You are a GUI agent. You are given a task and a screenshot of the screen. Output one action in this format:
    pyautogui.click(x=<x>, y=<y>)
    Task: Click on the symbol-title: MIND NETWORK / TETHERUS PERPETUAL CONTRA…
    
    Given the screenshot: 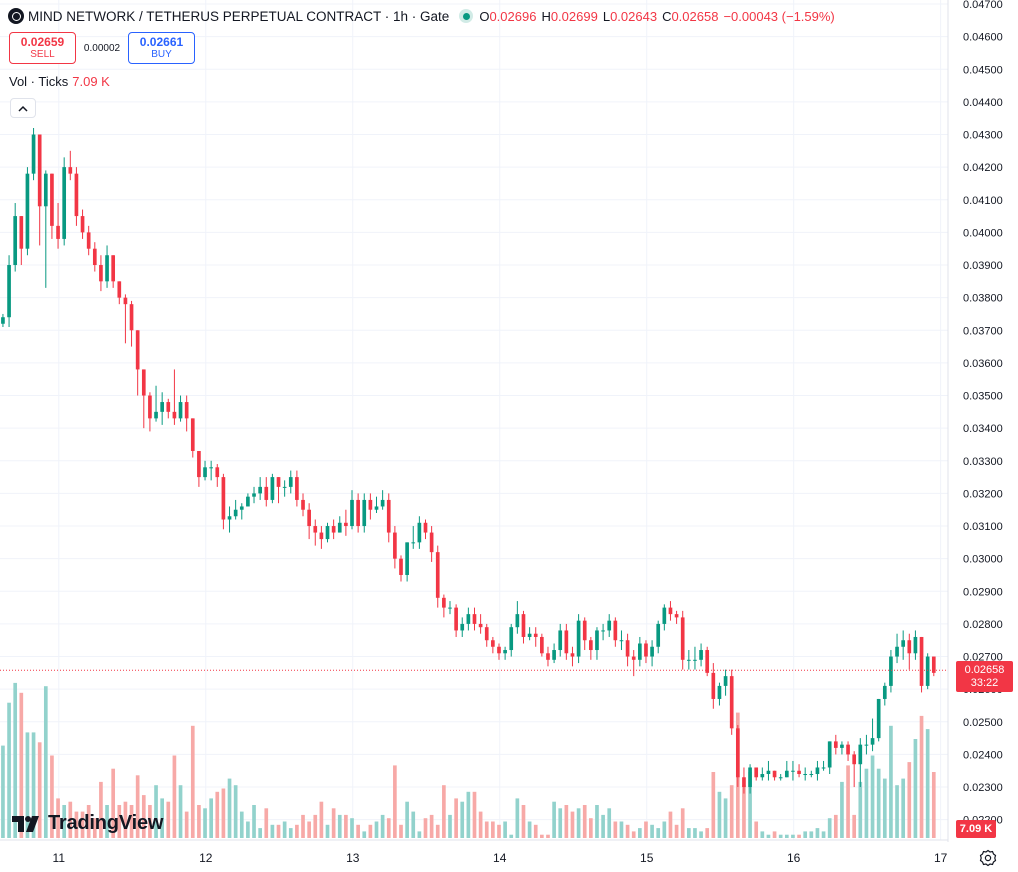 What is the action you would take?
    pyautogui.click(x=239, y=16)
    